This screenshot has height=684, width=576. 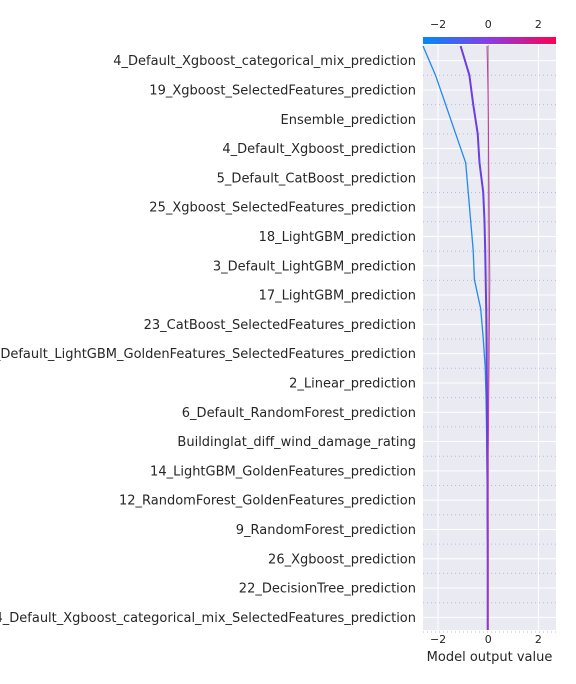 I want to click on x-tick-label-bottom: −2, so click(x=438, y=639).